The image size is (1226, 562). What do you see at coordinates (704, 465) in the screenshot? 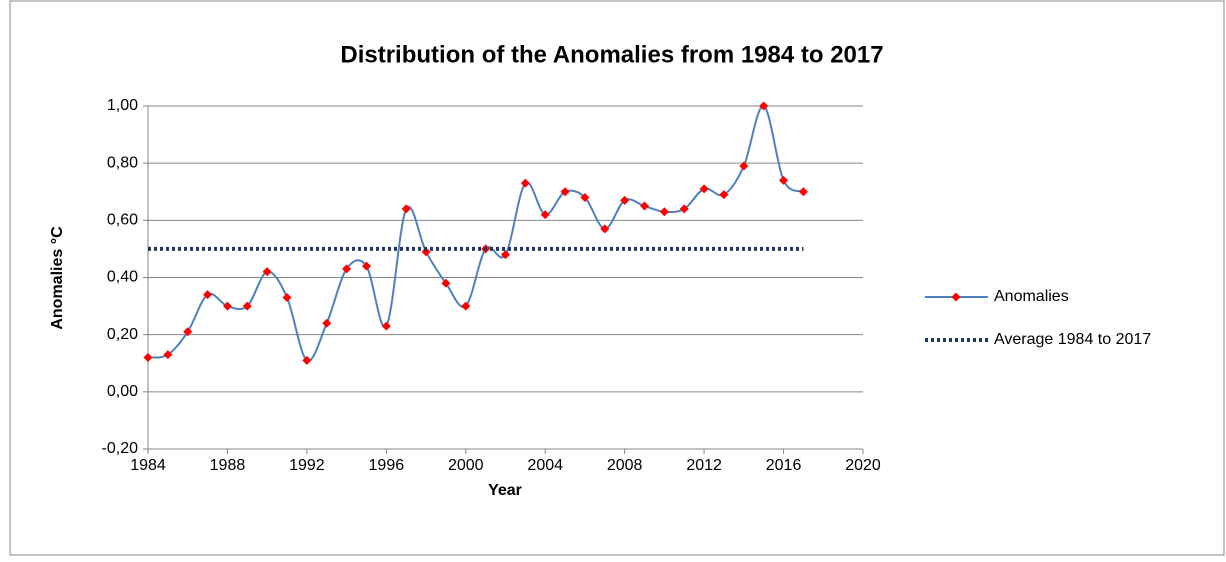
I see `x-tick-label: 2012` at bounding box center [704, 465].